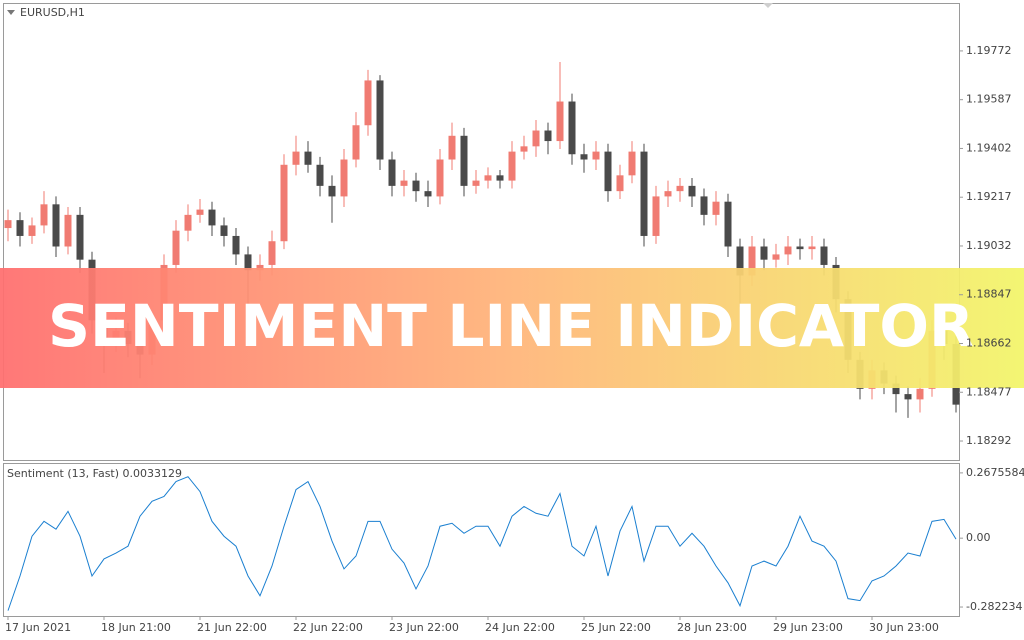 The height and width of the screenshot is (640, 1024). I want to click on y-tick-label: 1.19217, so click(989, 196).